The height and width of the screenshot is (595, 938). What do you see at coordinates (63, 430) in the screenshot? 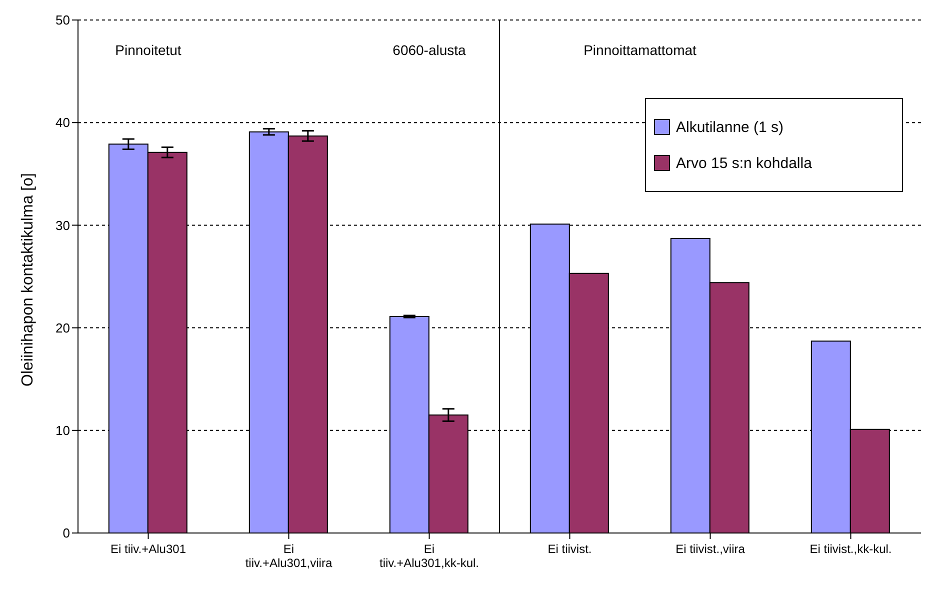
I see `y-tick-label: 10` at bounding box center [63, 430].